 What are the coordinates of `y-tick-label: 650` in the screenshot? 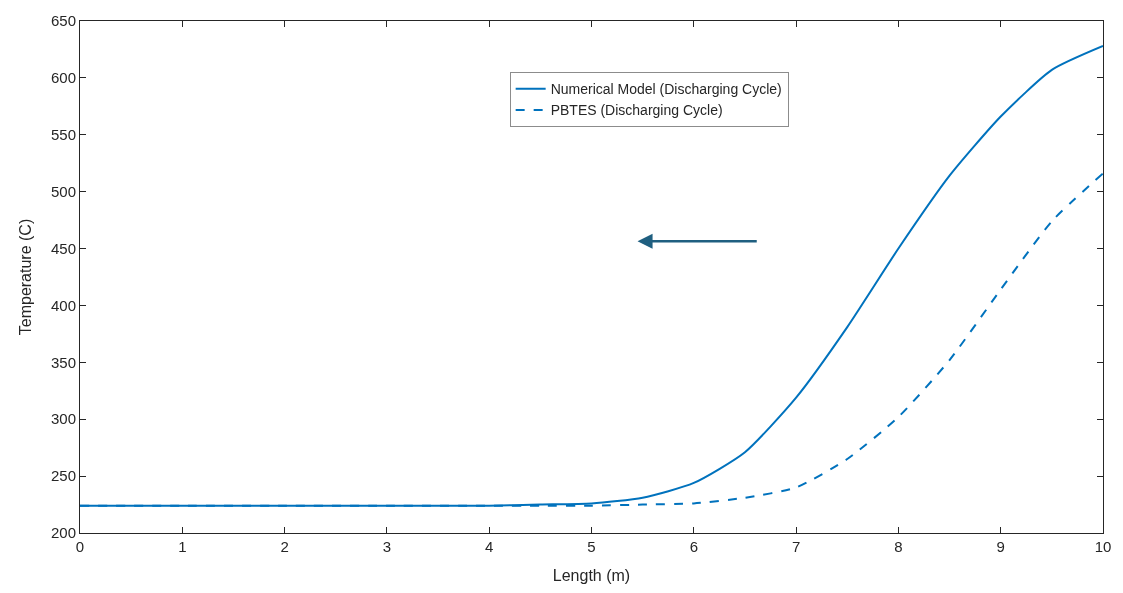 It's located at (63, 21).